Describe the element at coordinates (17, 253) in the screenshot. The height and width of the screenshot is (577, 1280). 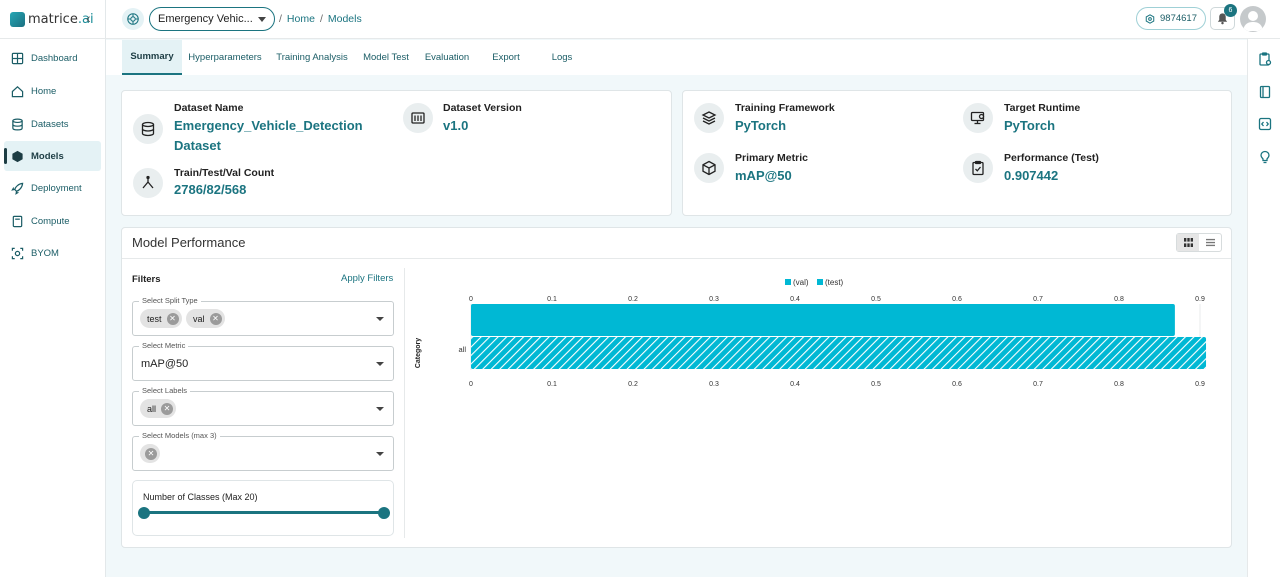
I see `byom-icon` at that location.